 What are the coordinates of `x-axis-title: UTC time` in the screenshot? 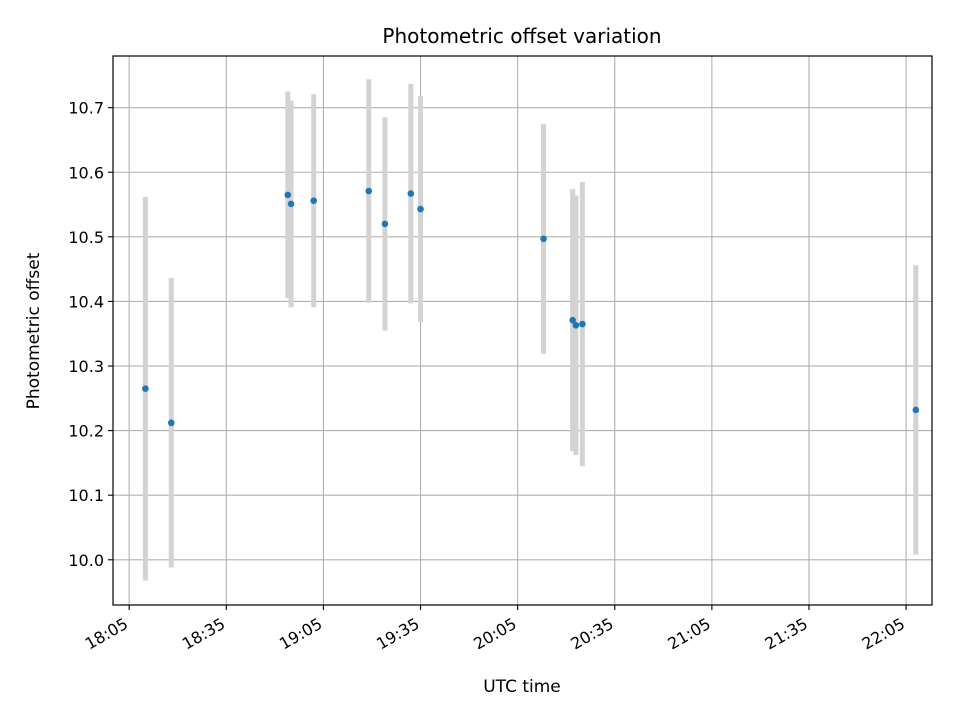 It's located at (522, 687).